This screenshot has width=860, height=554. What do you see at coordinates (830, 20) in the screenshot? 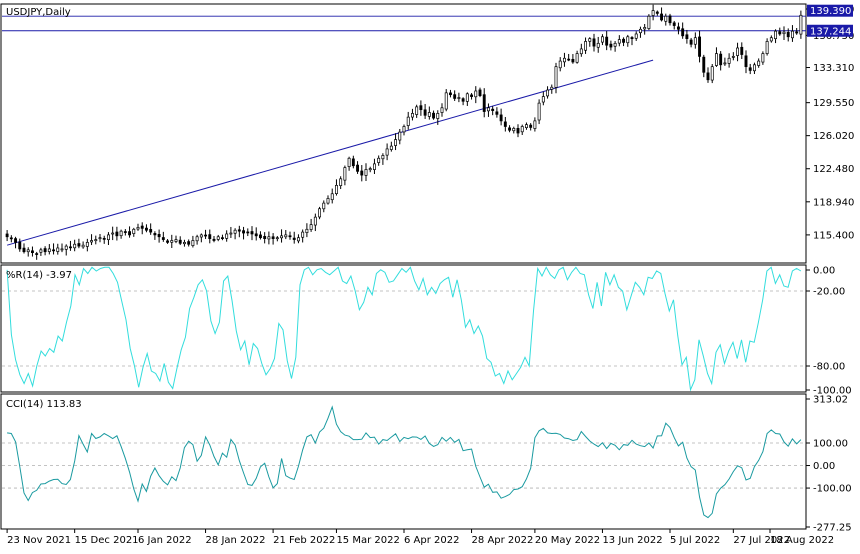
I see `price-tags: 139.390 137.244` at bounding box center [830, 20].